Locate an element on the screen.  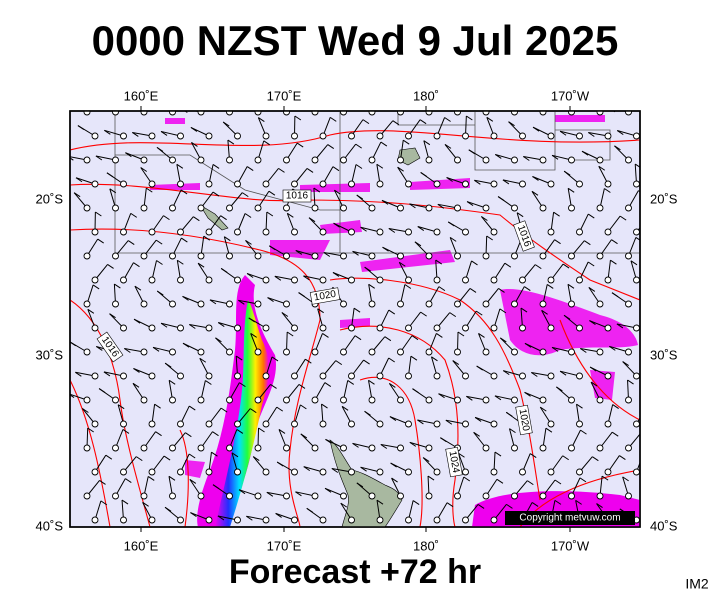
isobar-label: 1020 is located at coordinates (524, 420).